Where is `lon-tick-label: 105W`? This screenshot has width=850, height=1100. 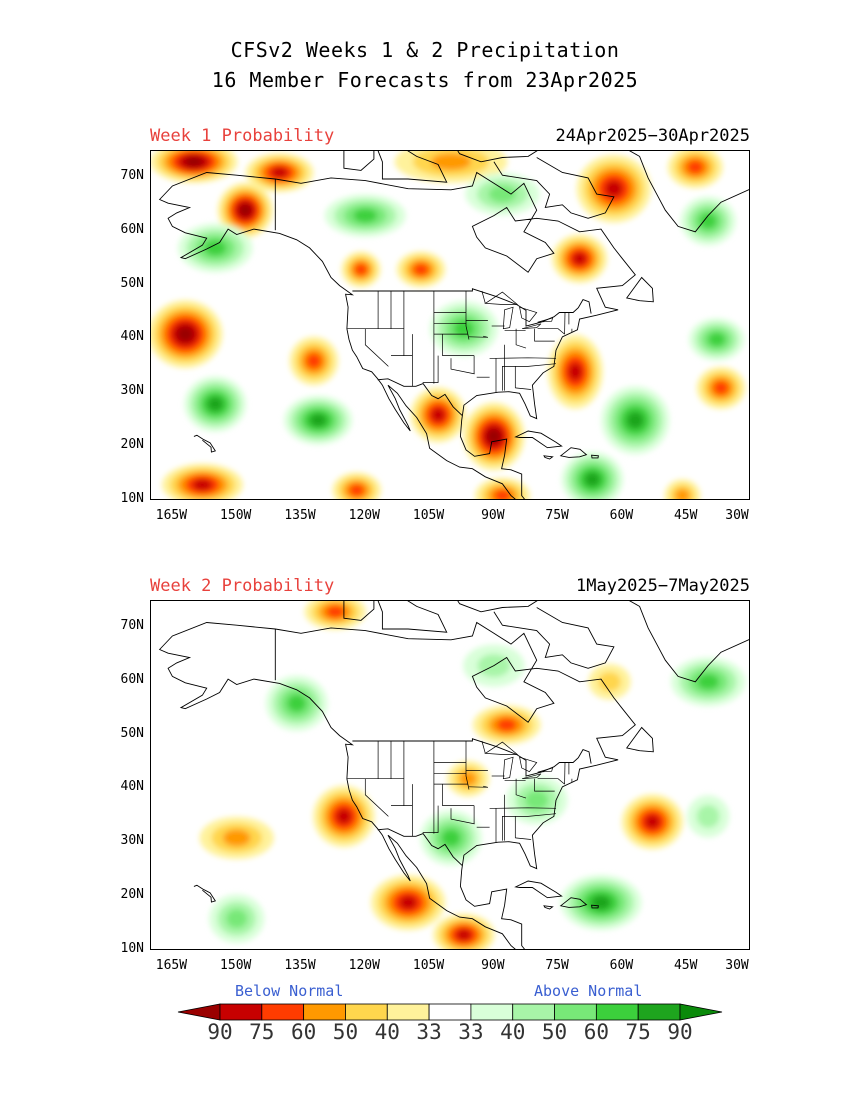
lon-tick-label: 105W is located at coordinates (428, 965).